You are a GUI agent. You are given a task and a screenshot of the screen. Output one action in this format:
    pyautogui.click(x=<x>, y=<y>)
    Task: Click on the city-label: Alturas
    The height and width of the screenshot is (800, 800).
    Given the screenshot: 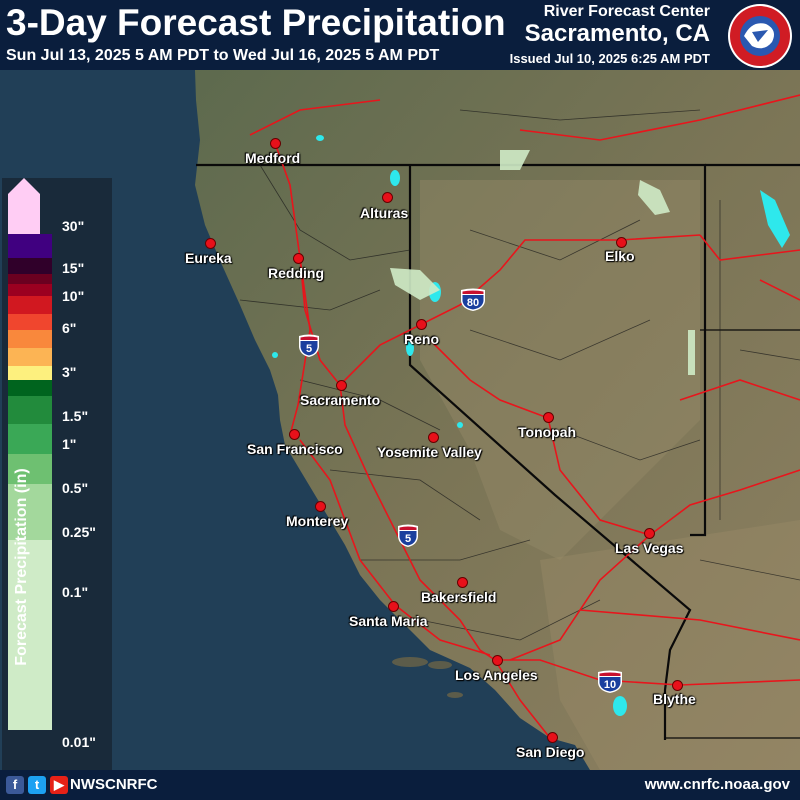 What is the action you would take?
    pyautogui.click(x=384, y=213)
    